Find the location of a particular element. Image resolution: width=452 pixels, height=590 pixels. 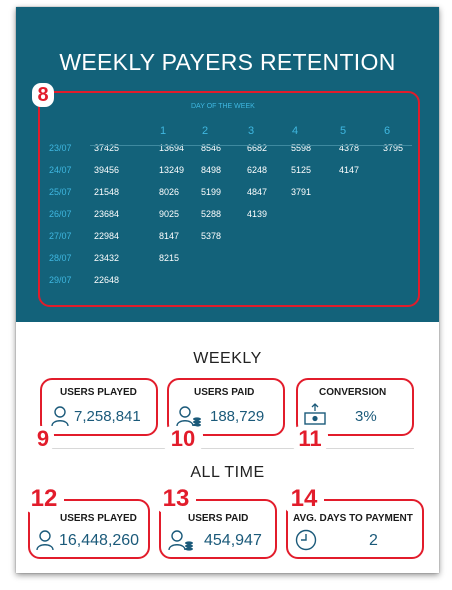

clock-icon is located at coordinates (306, 540).